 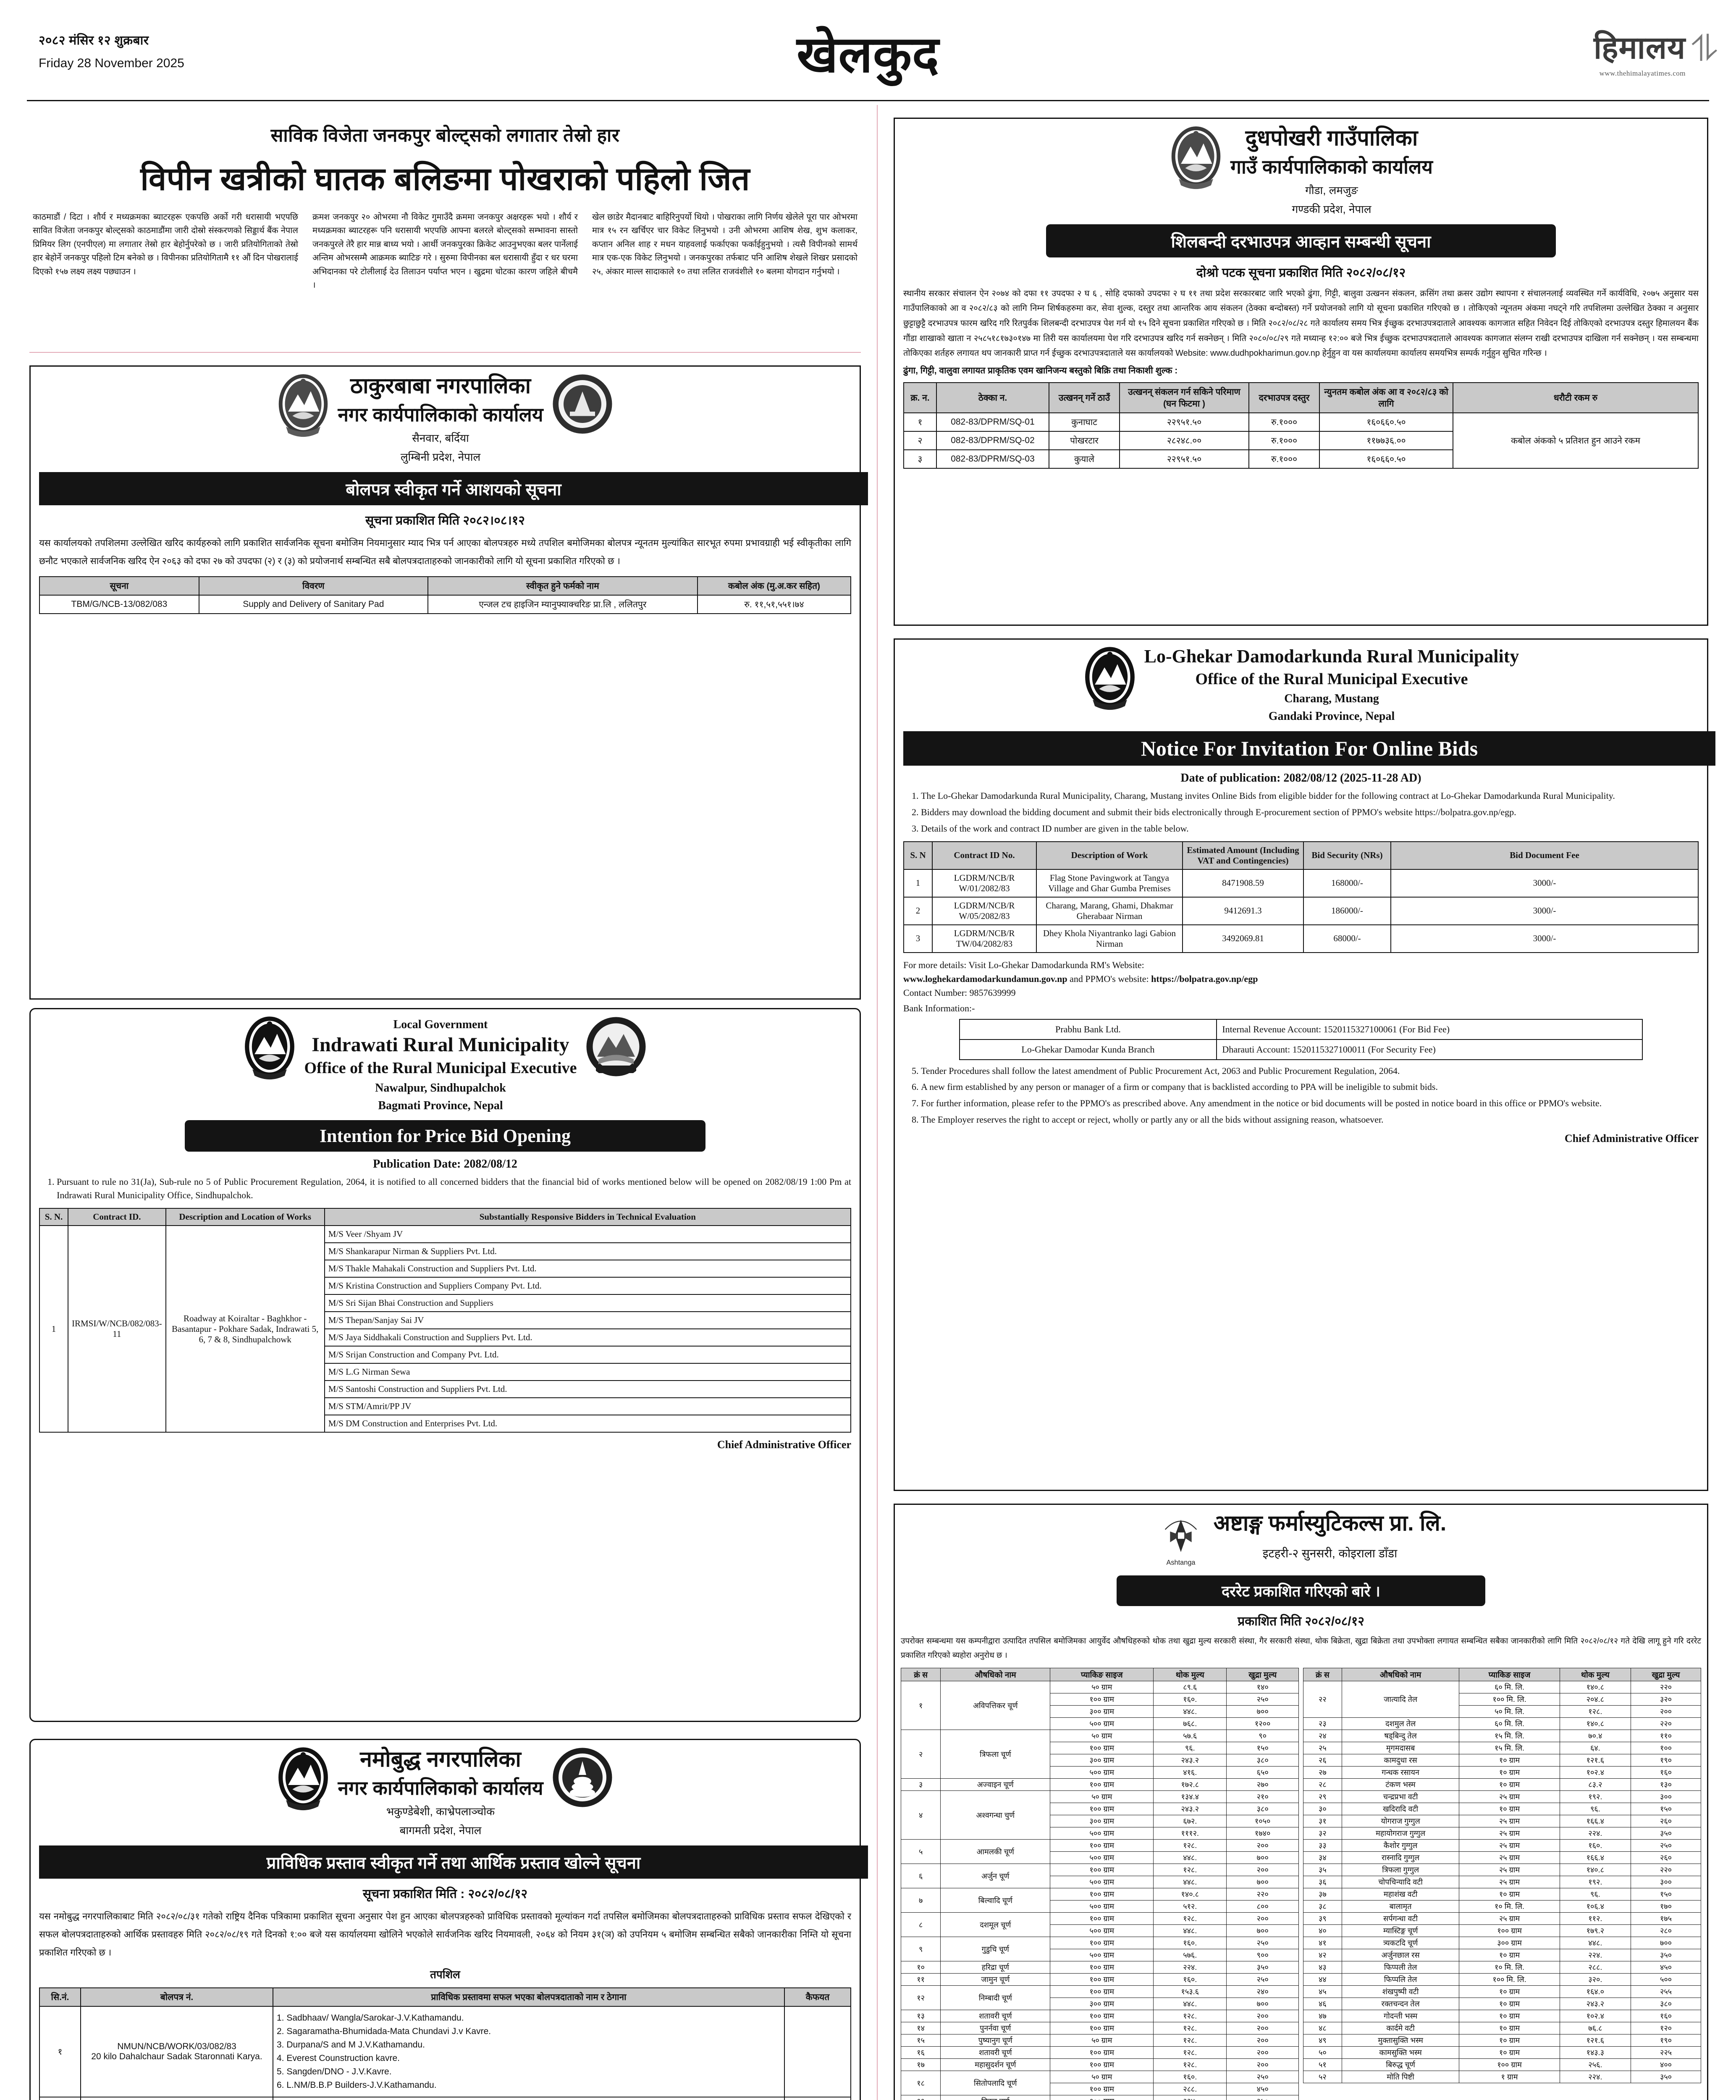 I want to click on thakurbaba-title-bar: बोलपत्र स्वीकृत गर्ने आशयको सूचना, so click(x=453, y=488).